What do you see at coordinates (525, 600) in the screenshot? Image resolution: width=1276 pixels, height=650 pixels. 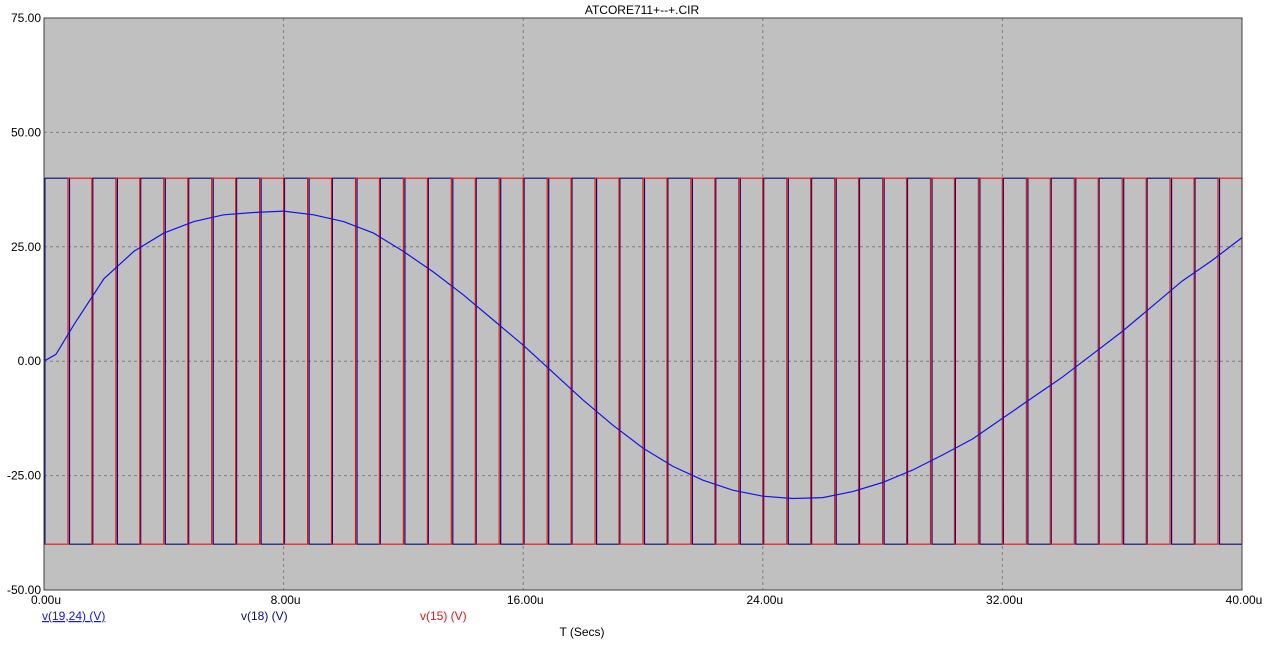 I see `x-tick-label: 16.00u` at bounding box center [525, 600].